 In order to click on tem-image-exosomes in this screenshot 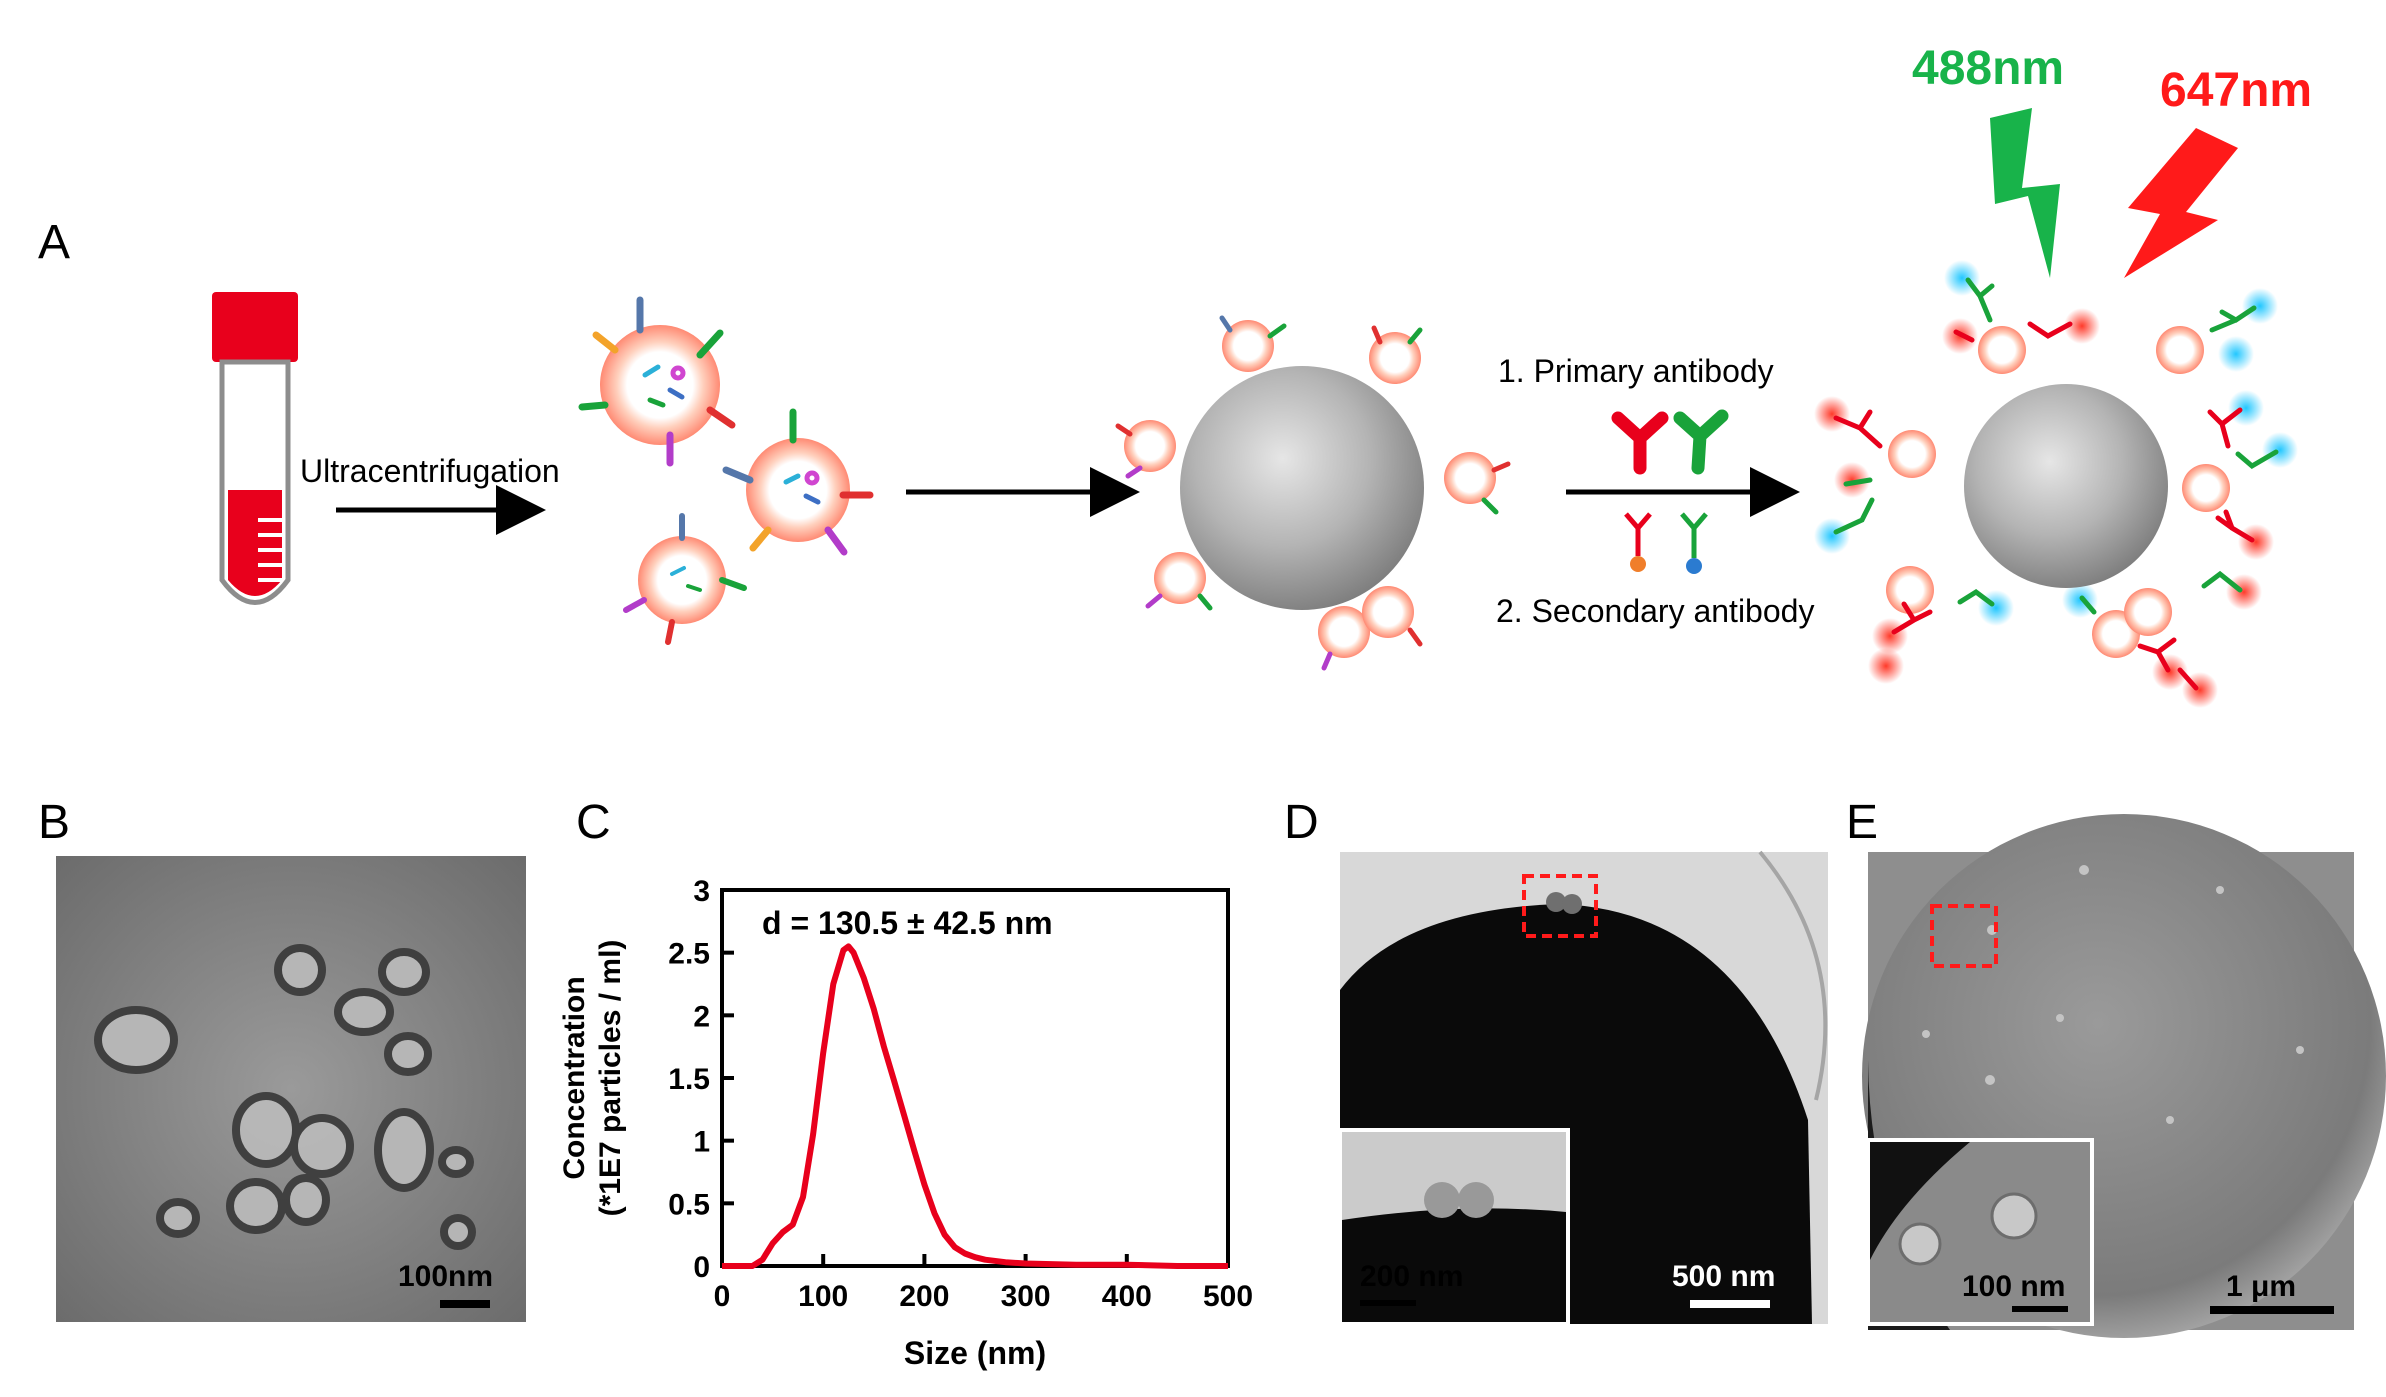, I will do `click(291, 1089)`.